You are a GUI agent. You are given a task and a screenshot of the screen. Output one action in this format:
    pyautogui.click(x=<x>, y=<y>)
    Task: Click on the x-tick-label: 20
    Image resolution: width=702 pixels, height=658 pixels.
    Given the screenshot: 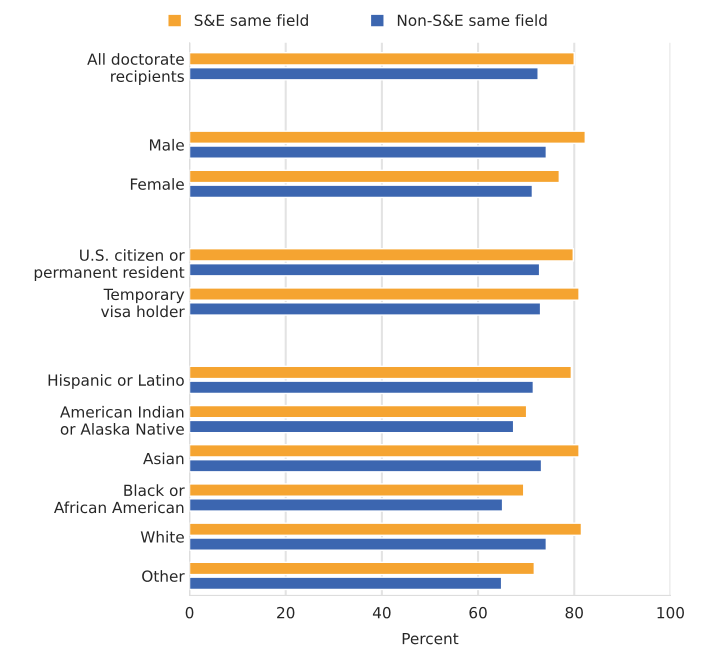 What is the action you would take?
    pyautogui.click(x=285, y=612)
    